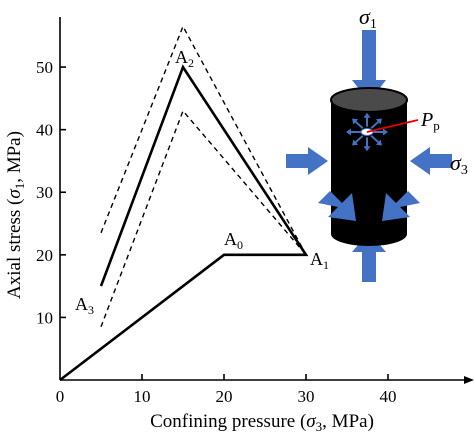 This screenshot has width=474, height=437. What do you see at coordinates (233, 240) in the screenshot?
I see `point-label-A0: A0` at bounding box center [233, 240].